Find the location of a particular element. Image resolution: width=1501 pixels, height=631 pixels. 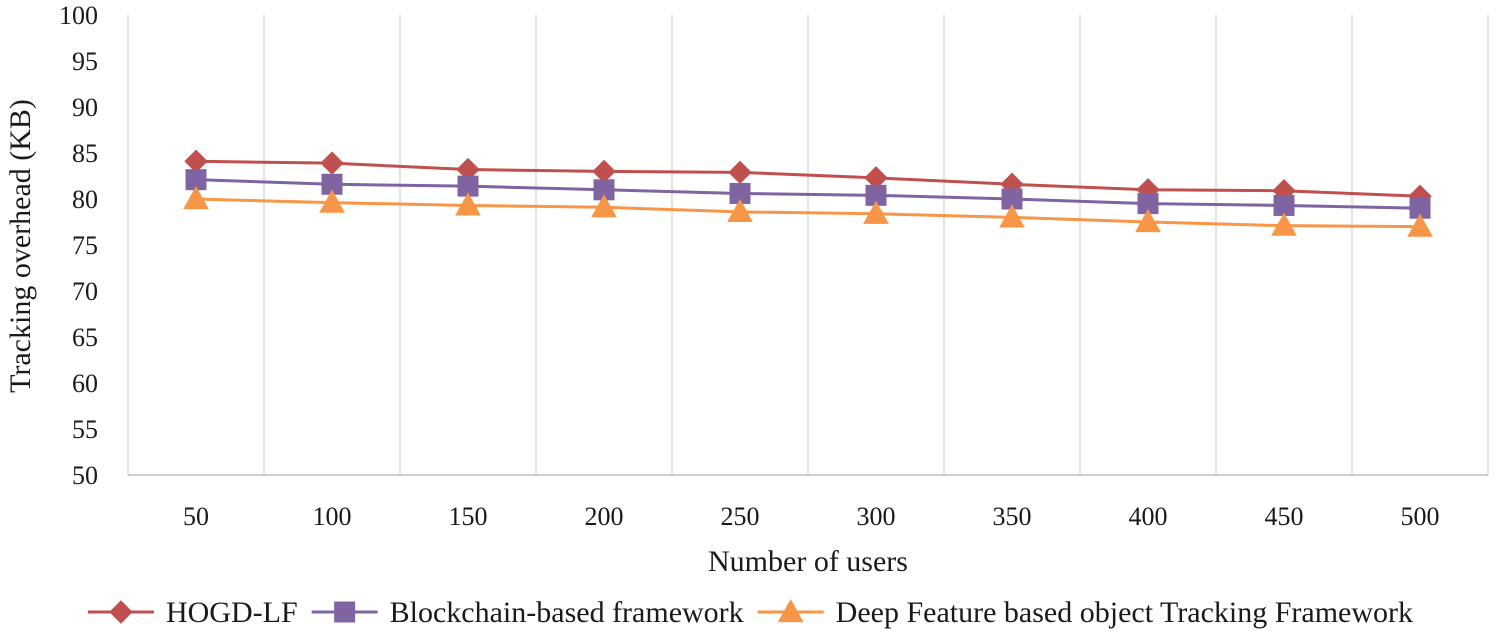

y-tick-label: 100 is located at coordinates (78, 15).